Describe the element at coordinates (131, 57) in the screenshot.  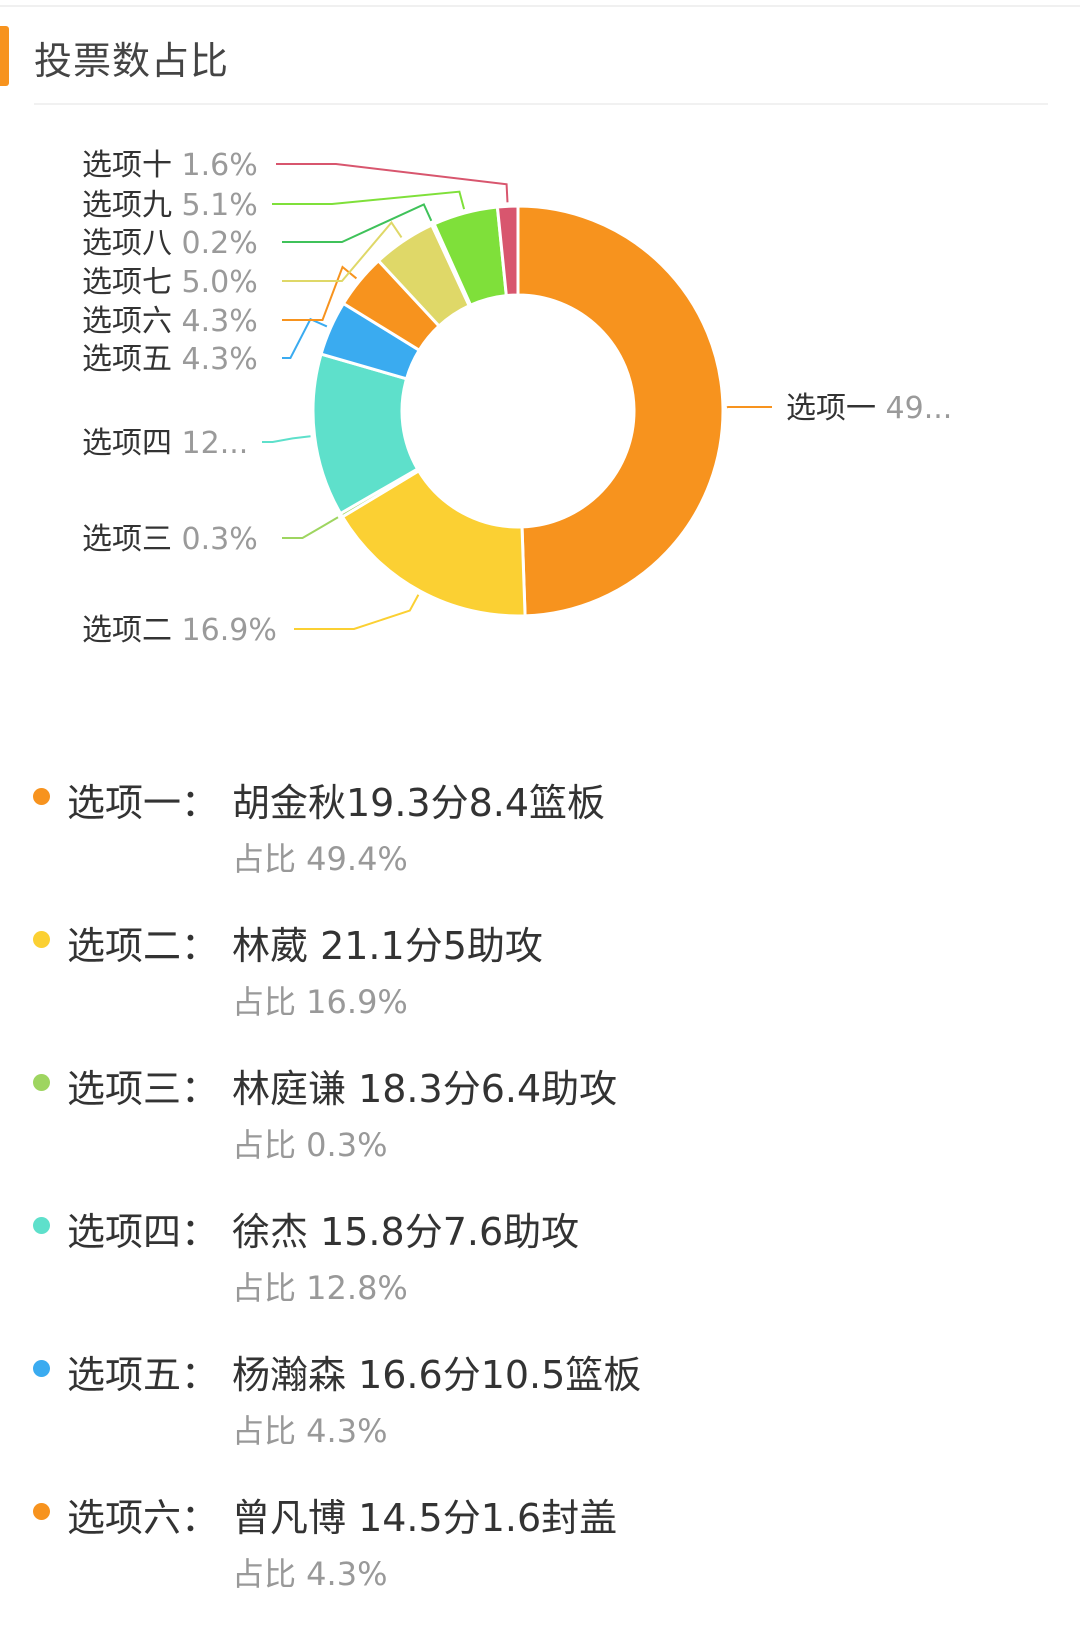
I see `section-title: 投票数占比` at that location.